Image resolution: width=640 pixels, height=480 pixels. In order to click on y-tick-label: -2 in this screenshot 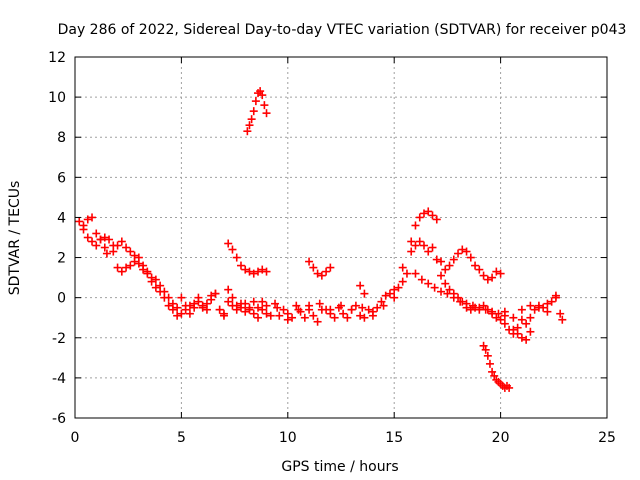, I will do `click(59, 339)`.